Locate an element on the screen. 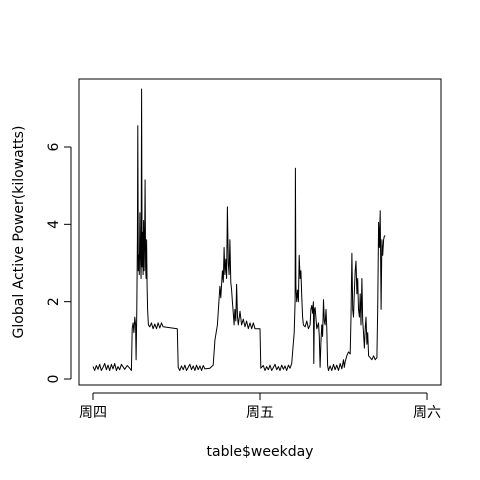  x-tick-label-0: 周四 is located at coordinates (93, 413).